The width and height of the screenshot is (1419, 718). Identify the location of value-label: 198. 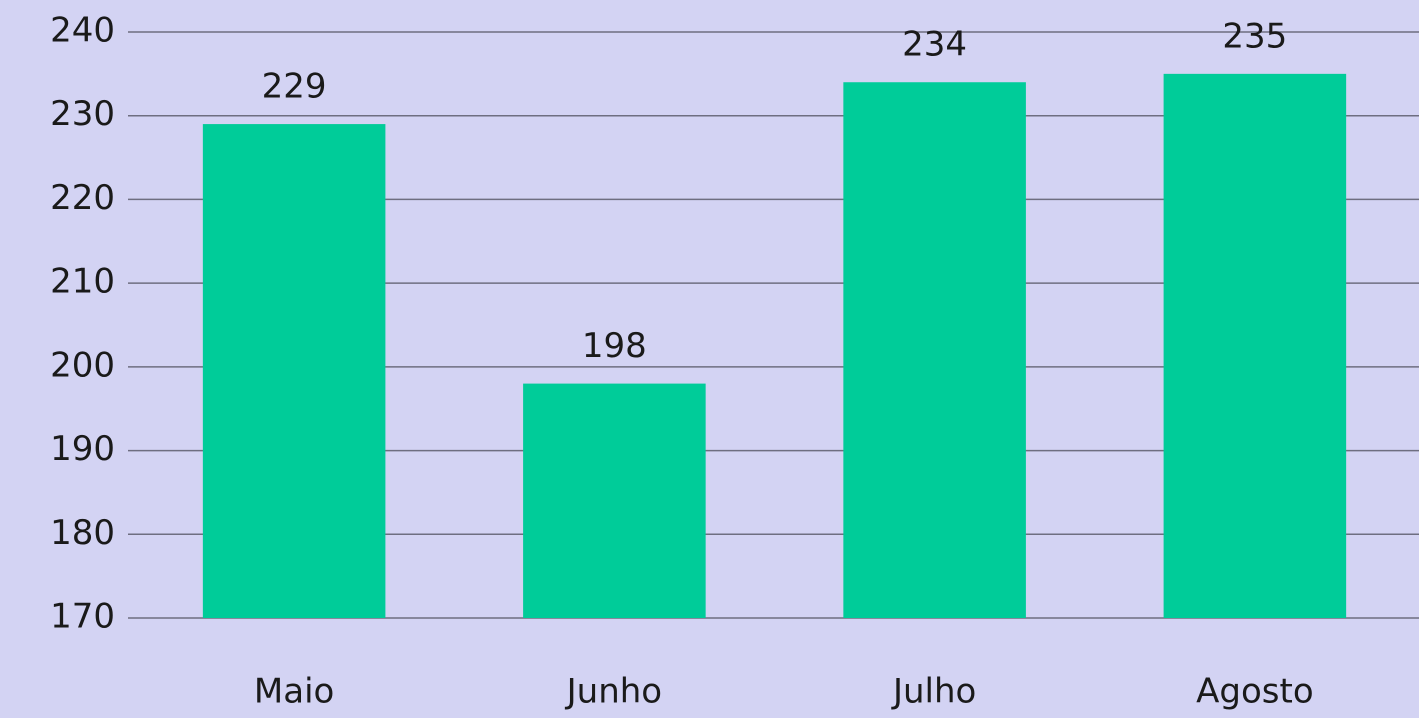
(614, 346).